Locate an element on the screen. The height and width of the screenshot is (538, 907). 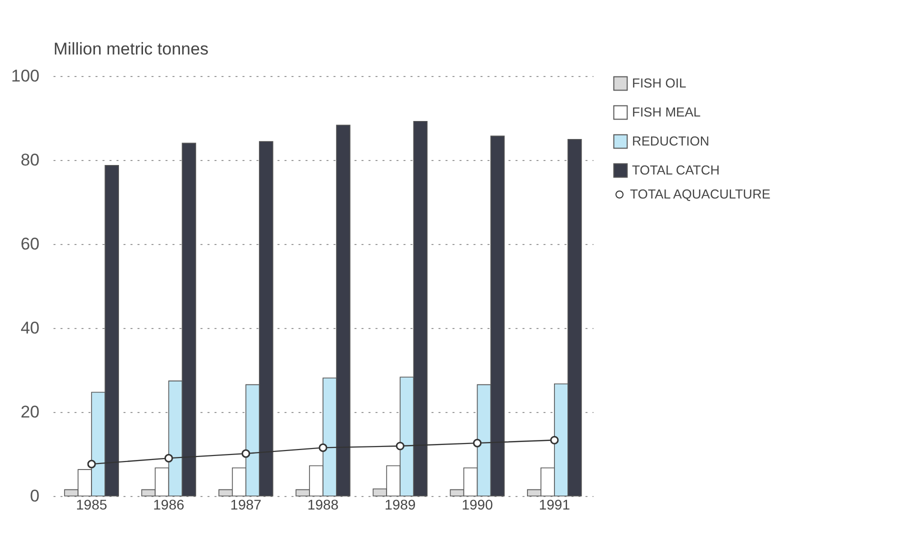
x-tick-label: 1987 is located at coordinates (246, 504).